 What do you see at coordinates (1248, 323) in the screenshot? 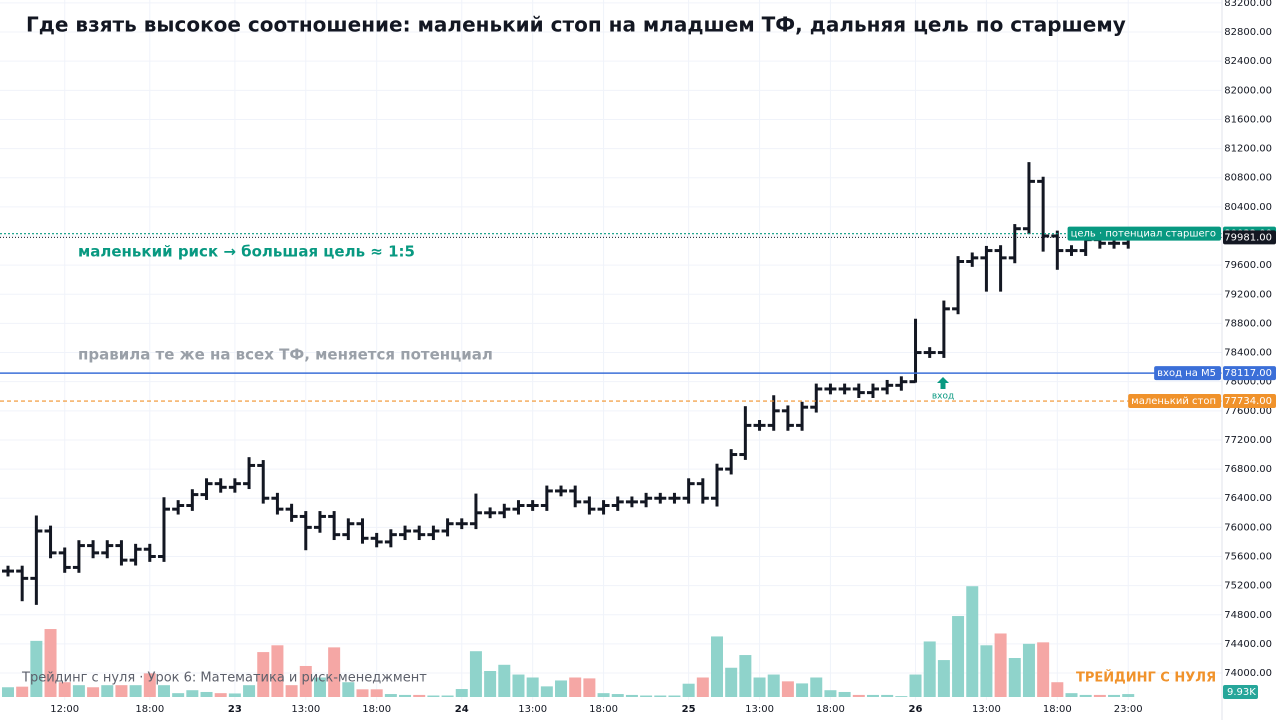
I see `y-tick-label: 78800.00` at bounding box center [1248, 323].